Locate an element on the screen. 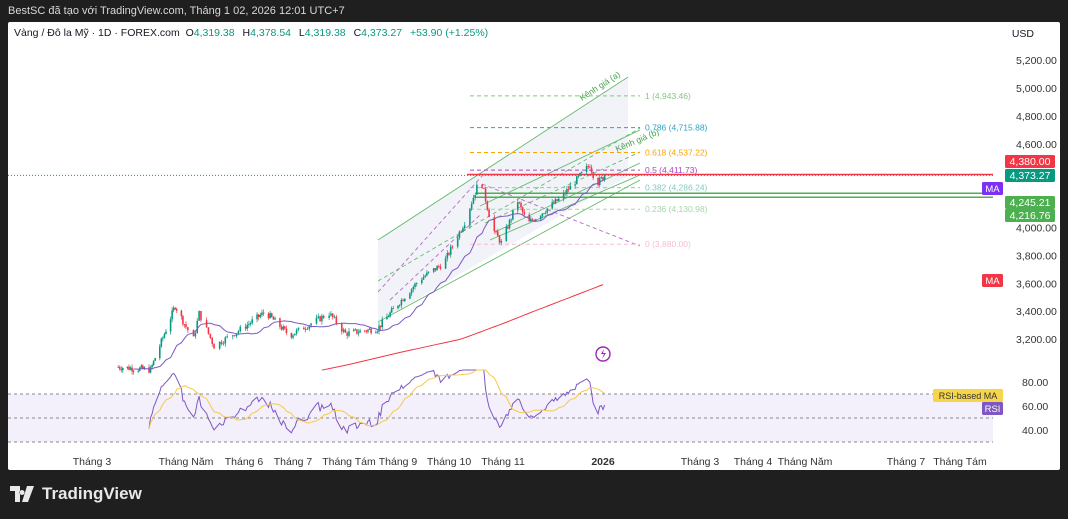  price-label-4245-bg is located at coordinates (1030, 202).